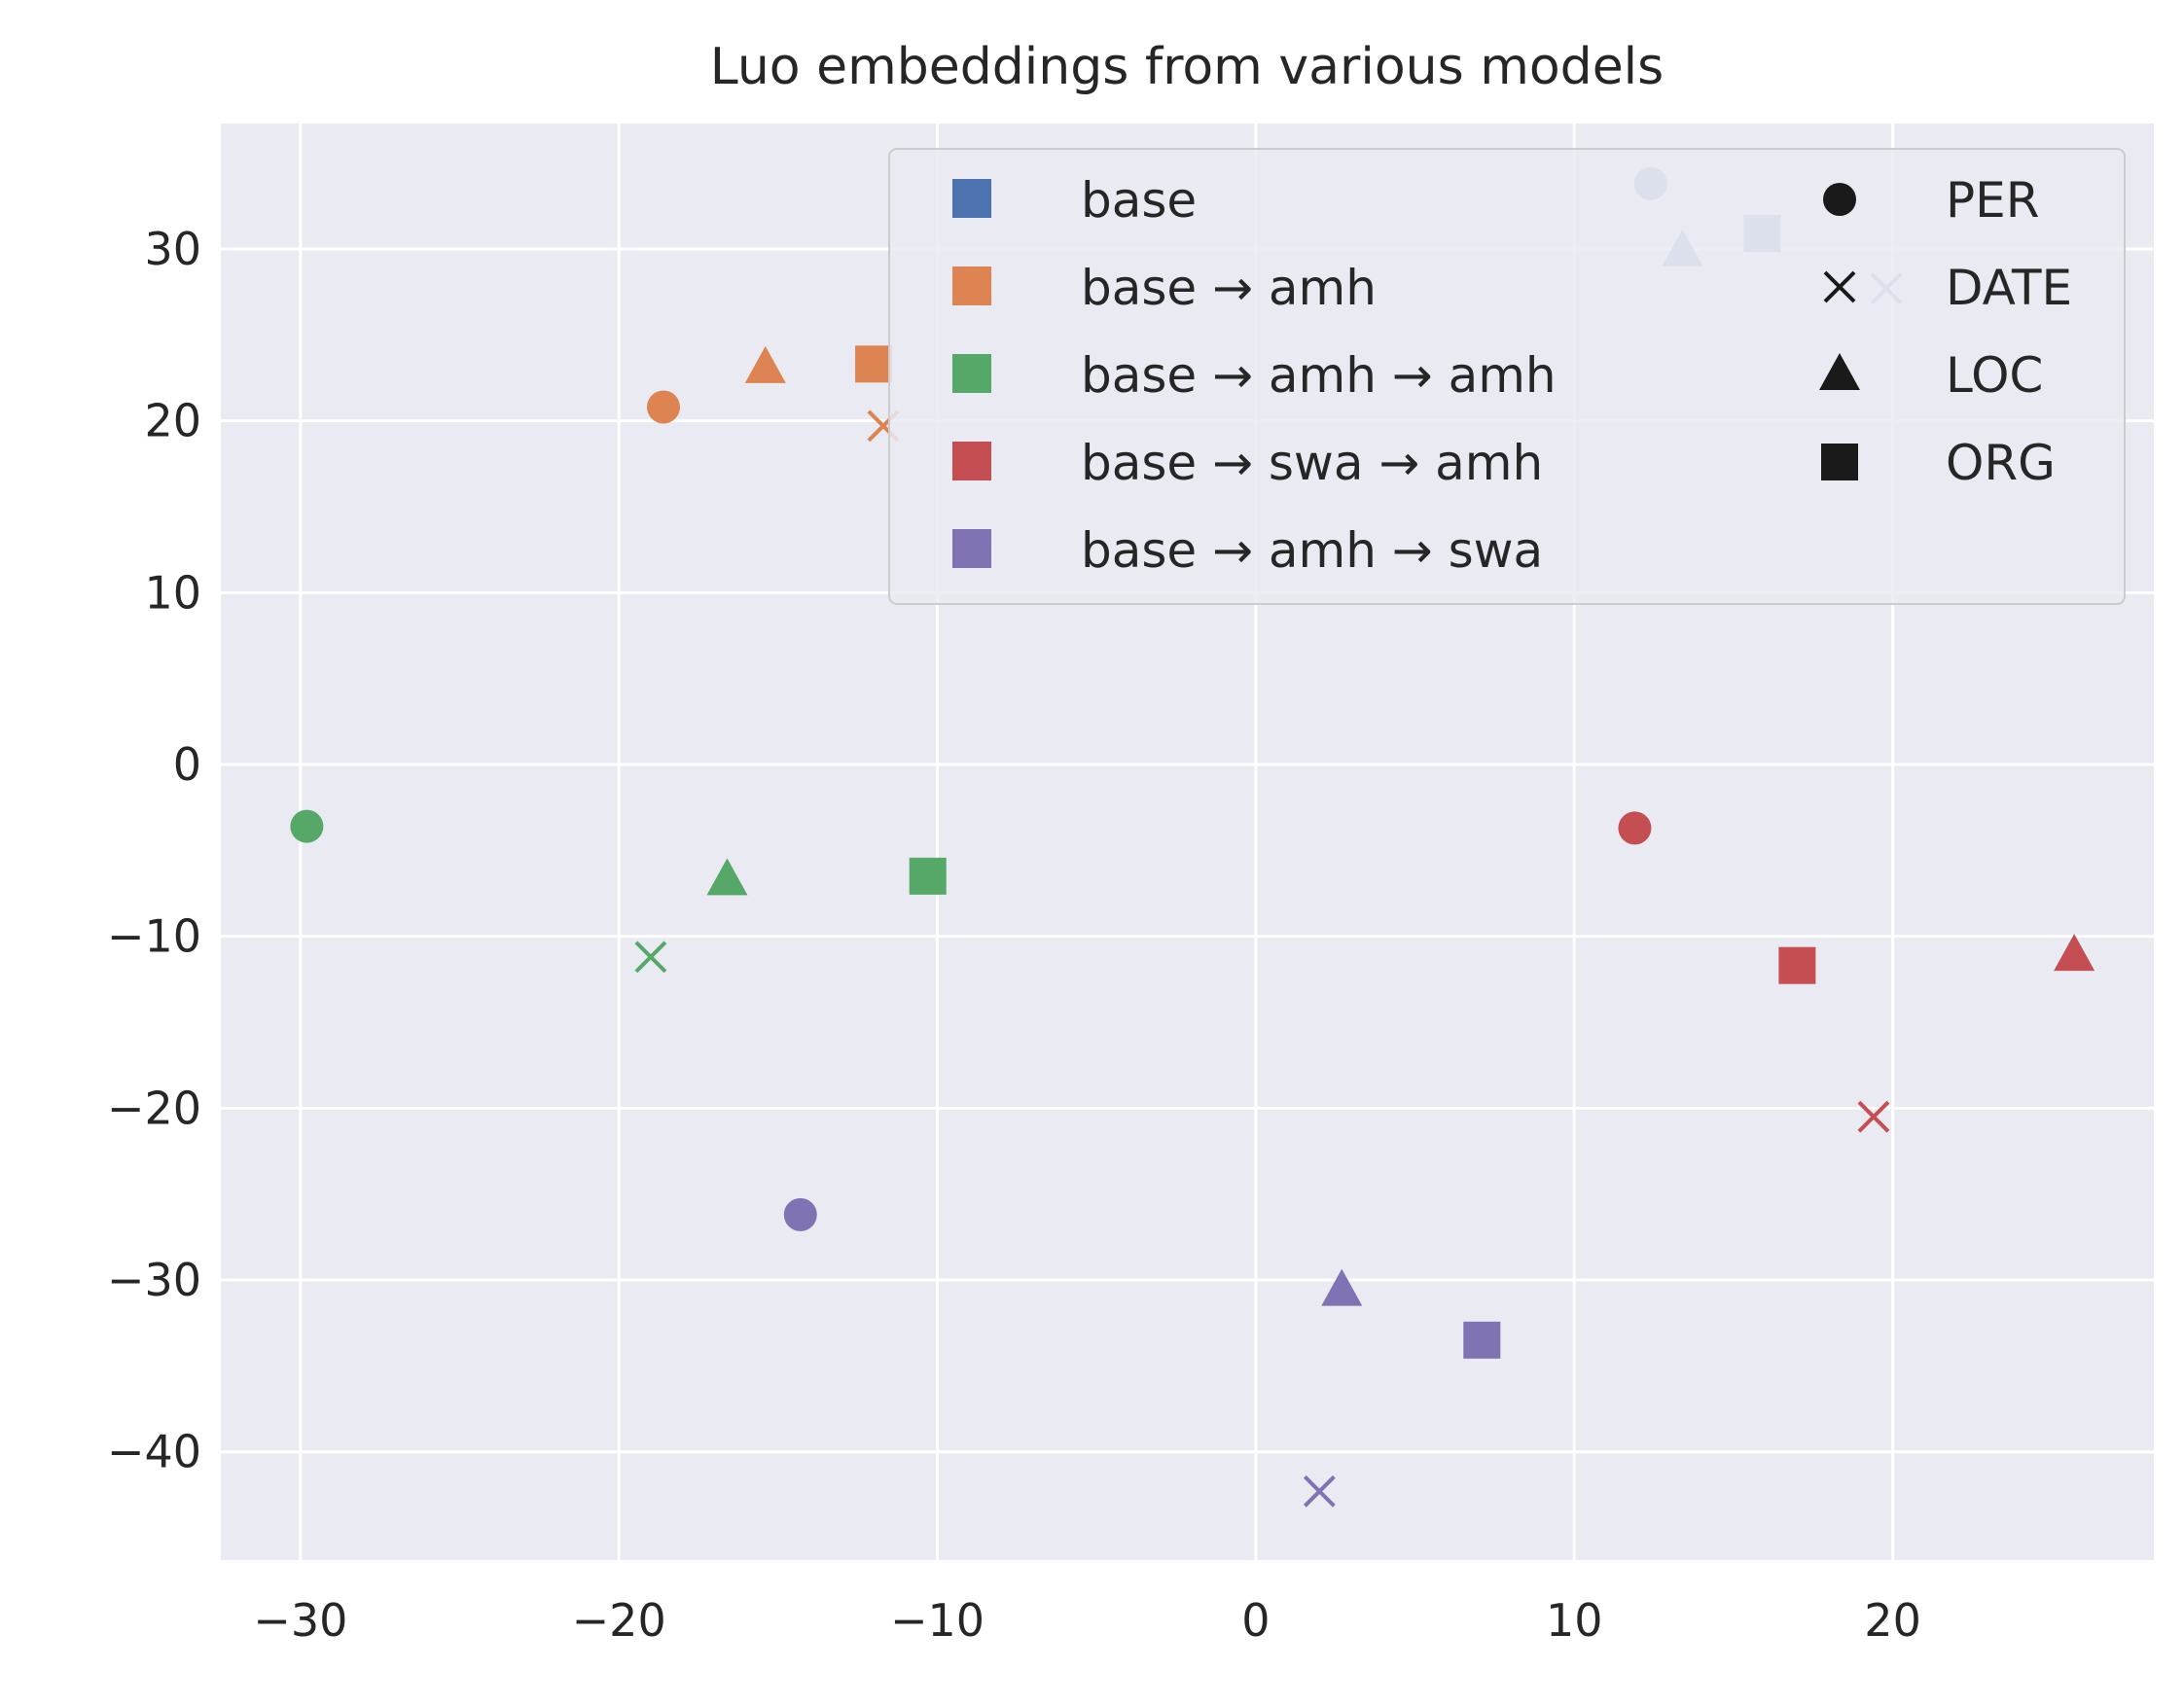  Describe the element at coordinates (300, 1620) in the screenshot. I see `x-tick-label: −30` at that location.